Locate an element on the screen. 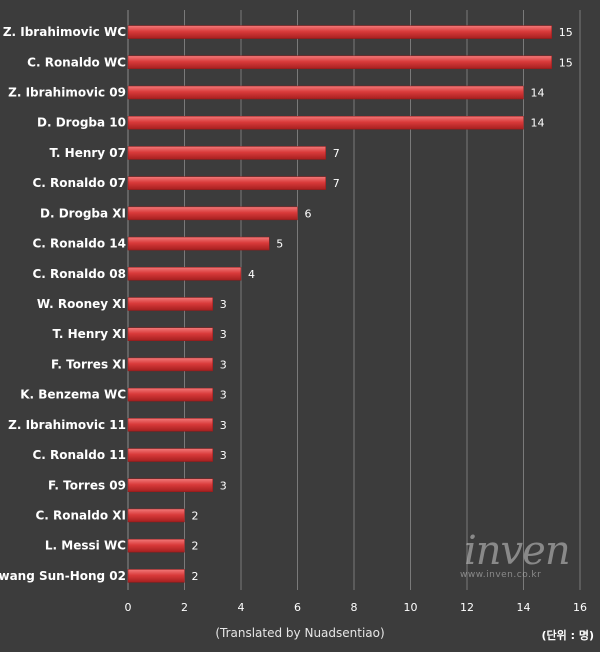  category-label: W. Rooney XI is located at coordinates (81, 304).